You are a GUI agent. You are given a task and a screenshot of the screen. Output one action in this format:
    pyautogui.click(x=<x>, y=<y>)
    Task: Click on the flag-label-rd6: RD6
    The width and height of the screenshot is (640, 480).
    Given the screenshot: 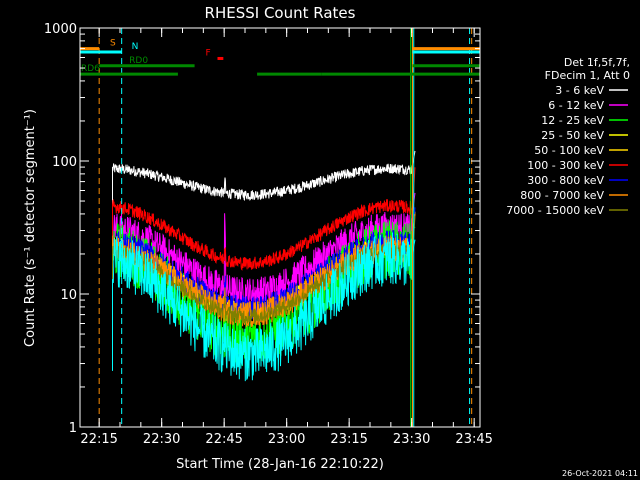 What is the action you would take?
    pyautogui.click(x=90, y=69)
    